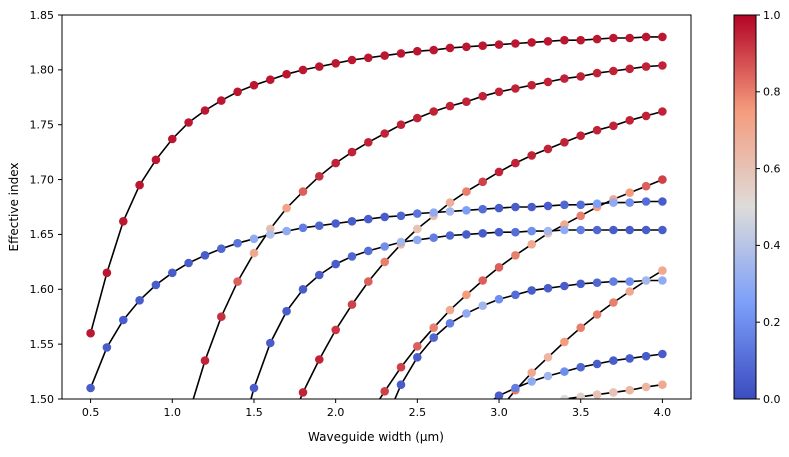 This screenshot has height=457, width=789. Describe the element at coordinates (772, 399) in the screenshot. I see `colorbar-tick-label: 0.0` at that location.